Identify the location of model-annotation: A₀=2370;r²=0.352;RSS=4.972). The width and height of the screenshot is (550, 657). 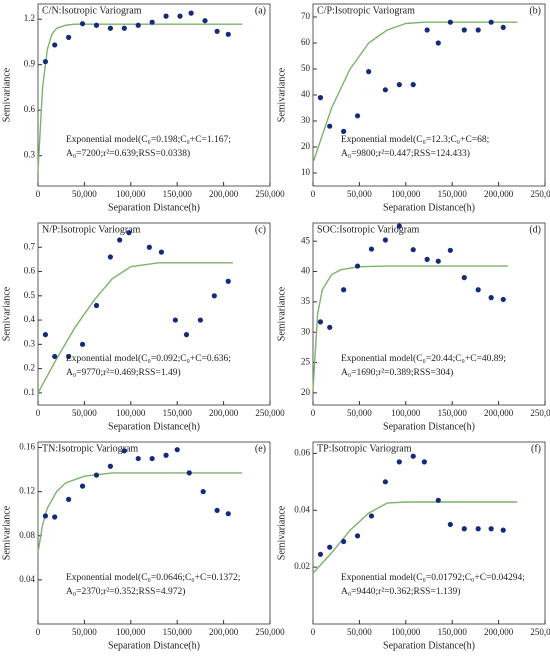
(125, 591).